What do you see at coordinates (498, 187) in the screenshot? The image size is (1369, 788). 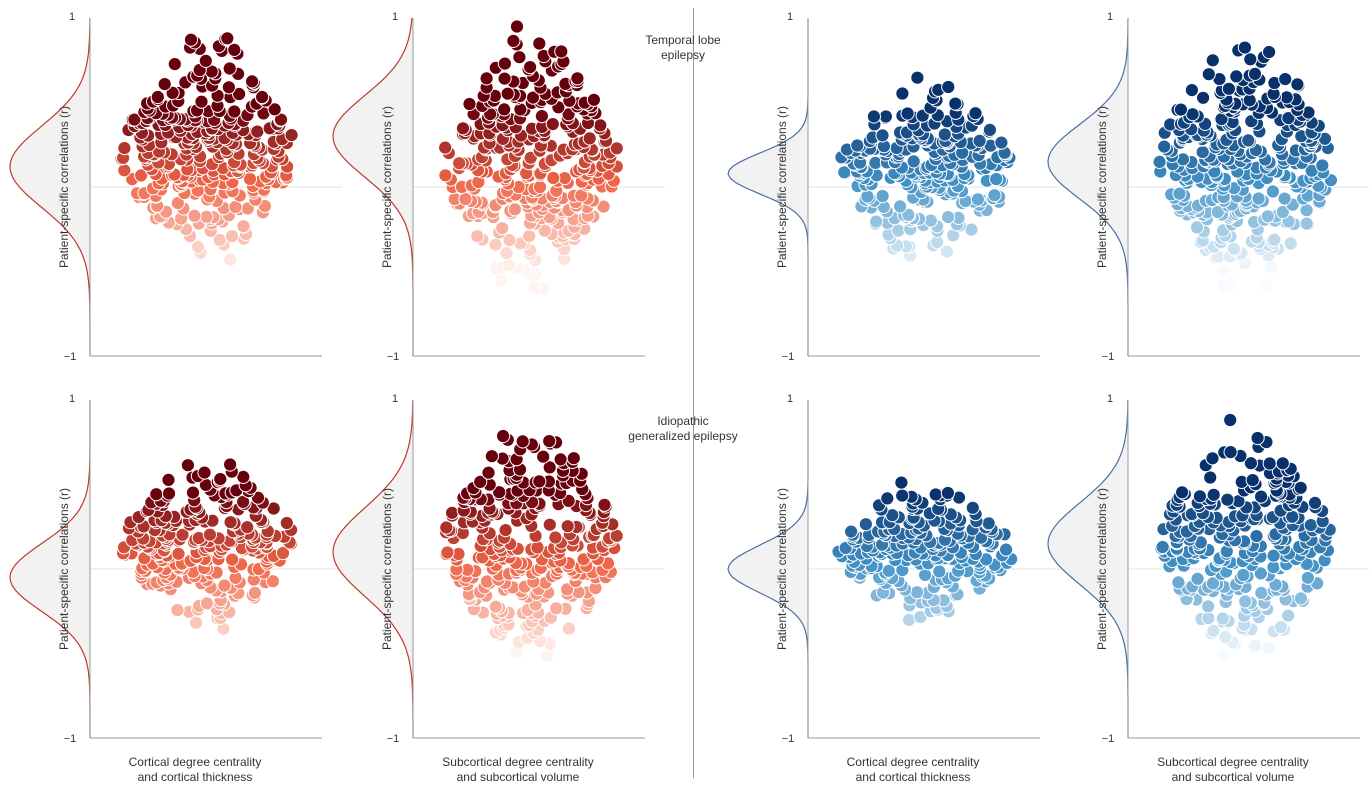 I see `panel-tle-subcortical-red: 1 −1 Patient-specific correlations (r)` at bounding box center [498, 187].